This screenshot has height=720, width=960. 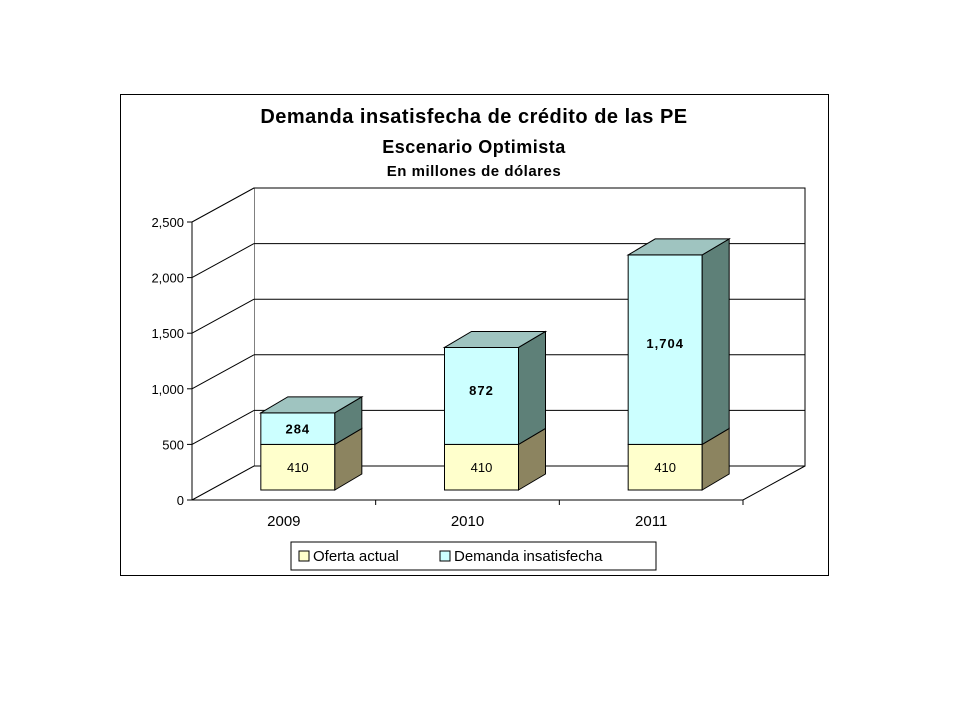 I want to click on bar-oferta-2010, so click(x=481, y=467).